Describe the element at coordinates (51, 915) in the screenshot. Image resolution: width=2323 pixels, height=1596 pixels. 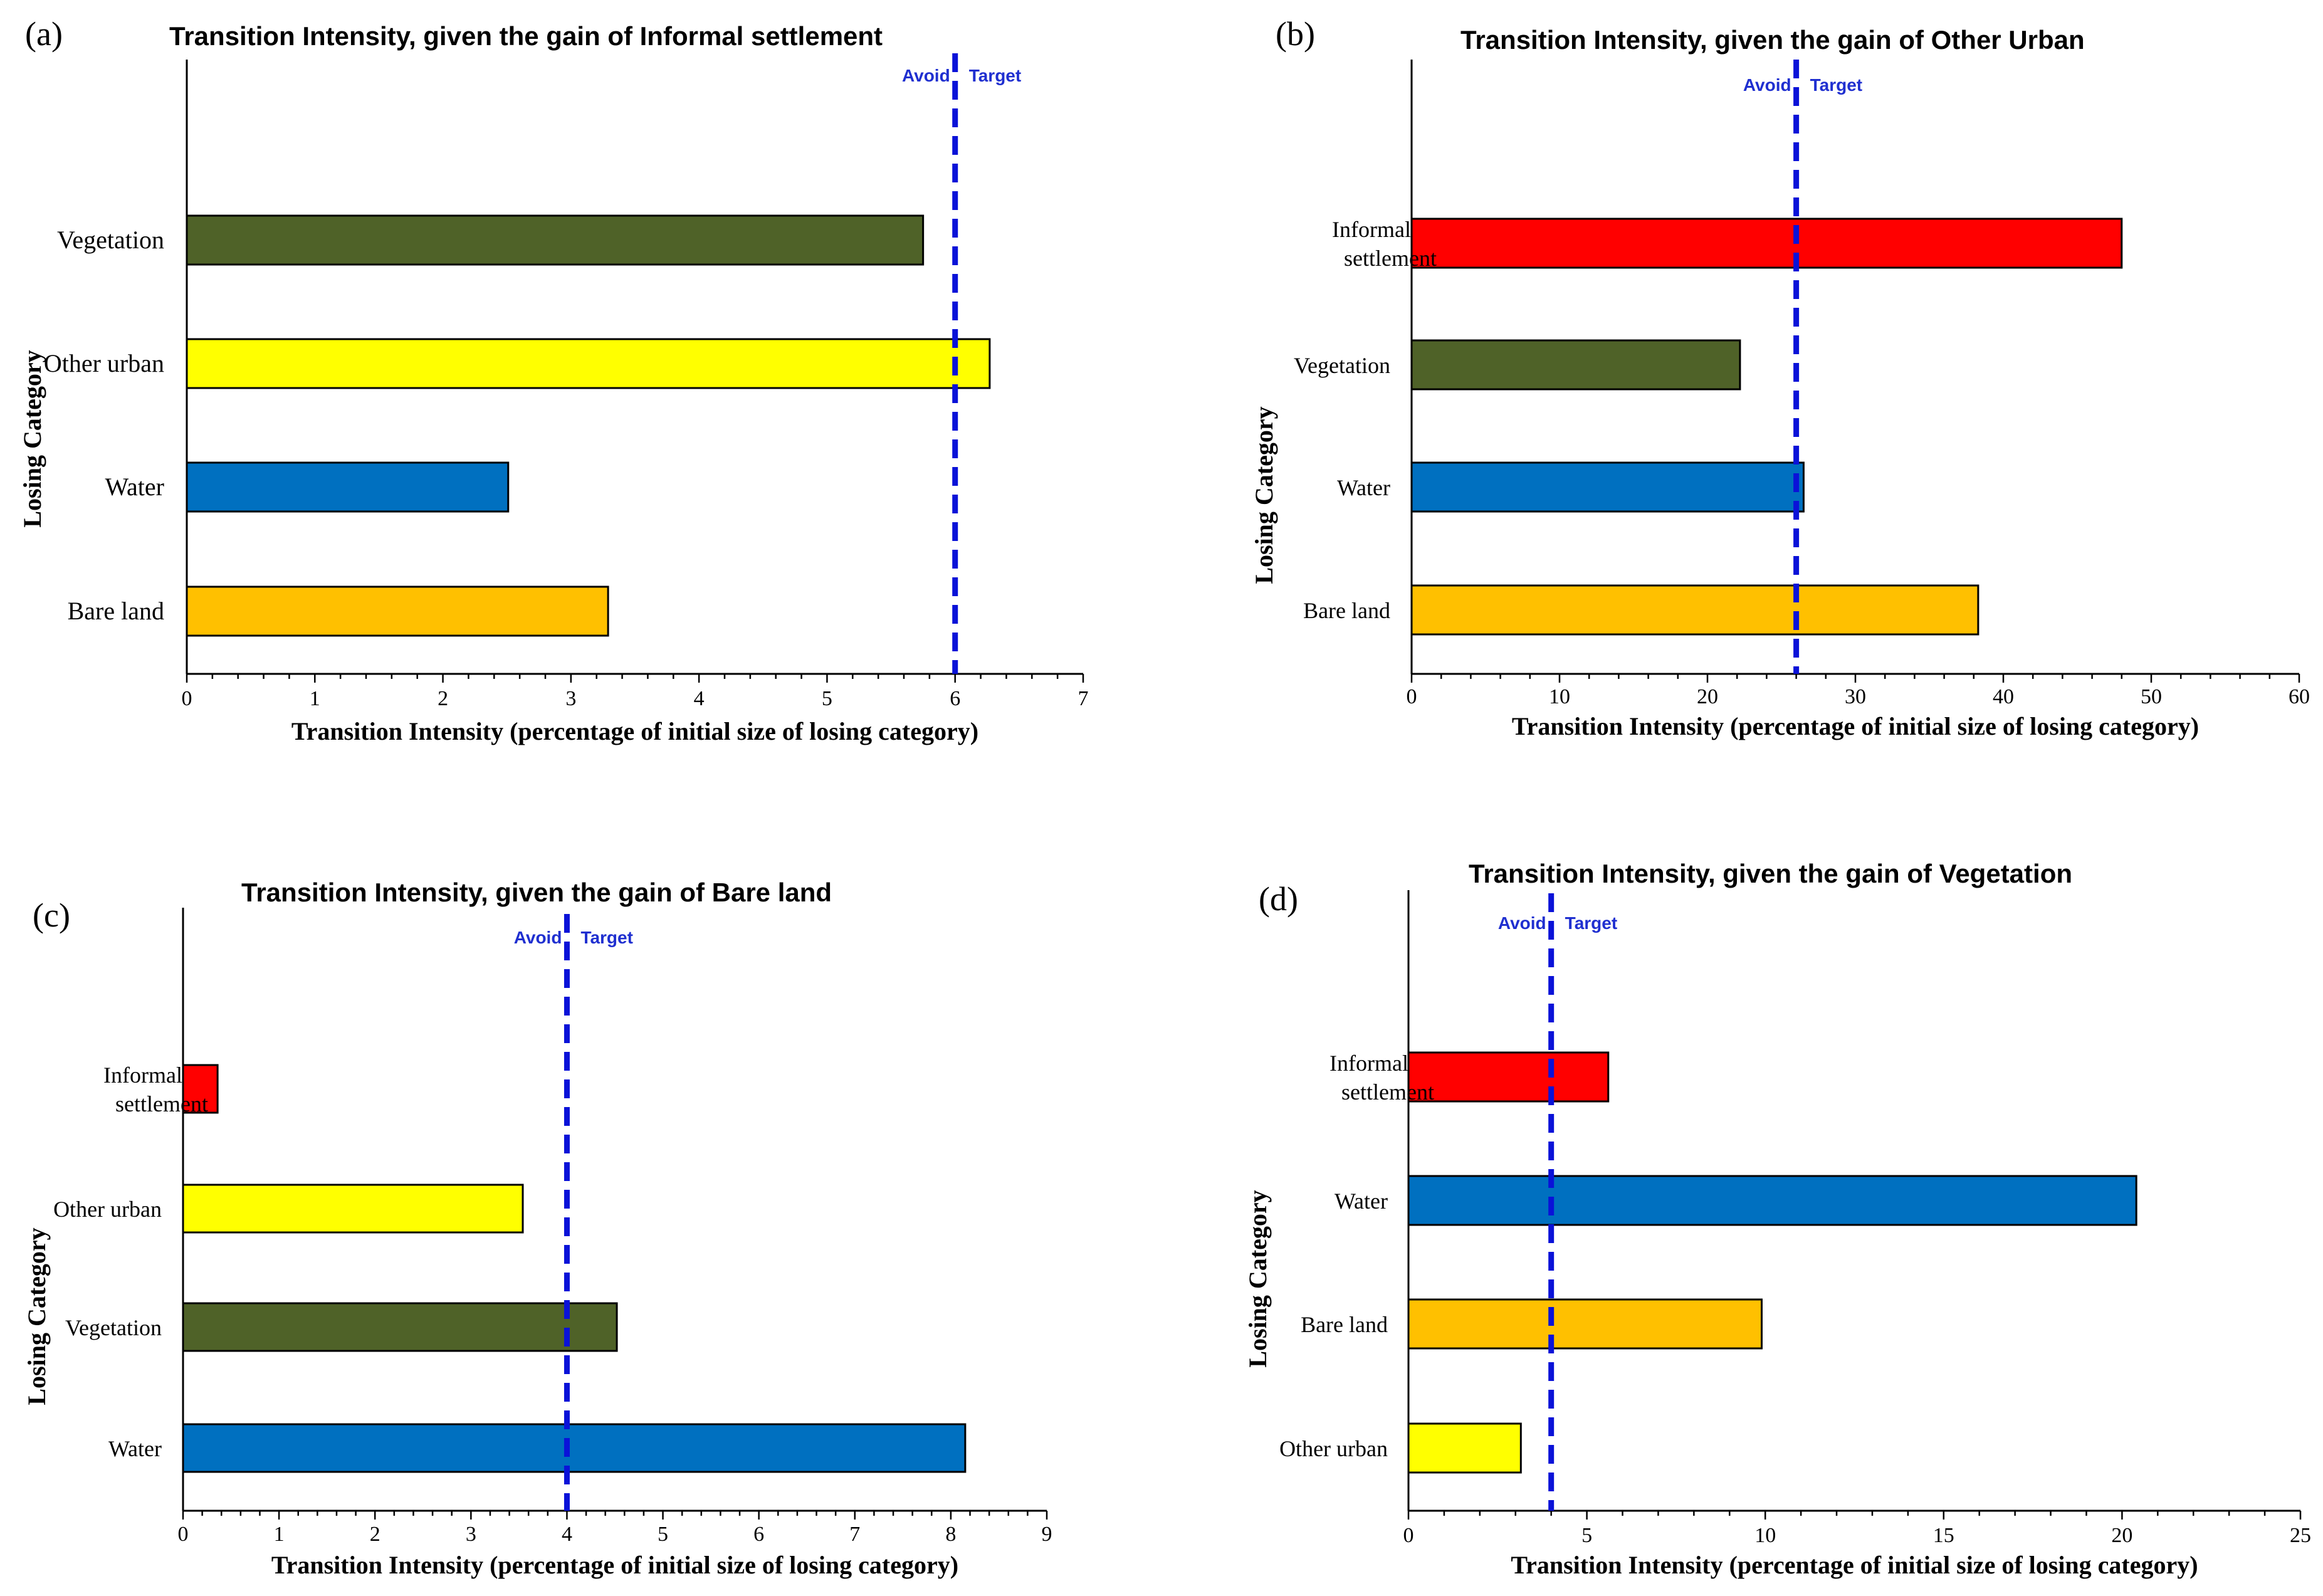
I see `panel-label: (c)` at that location.